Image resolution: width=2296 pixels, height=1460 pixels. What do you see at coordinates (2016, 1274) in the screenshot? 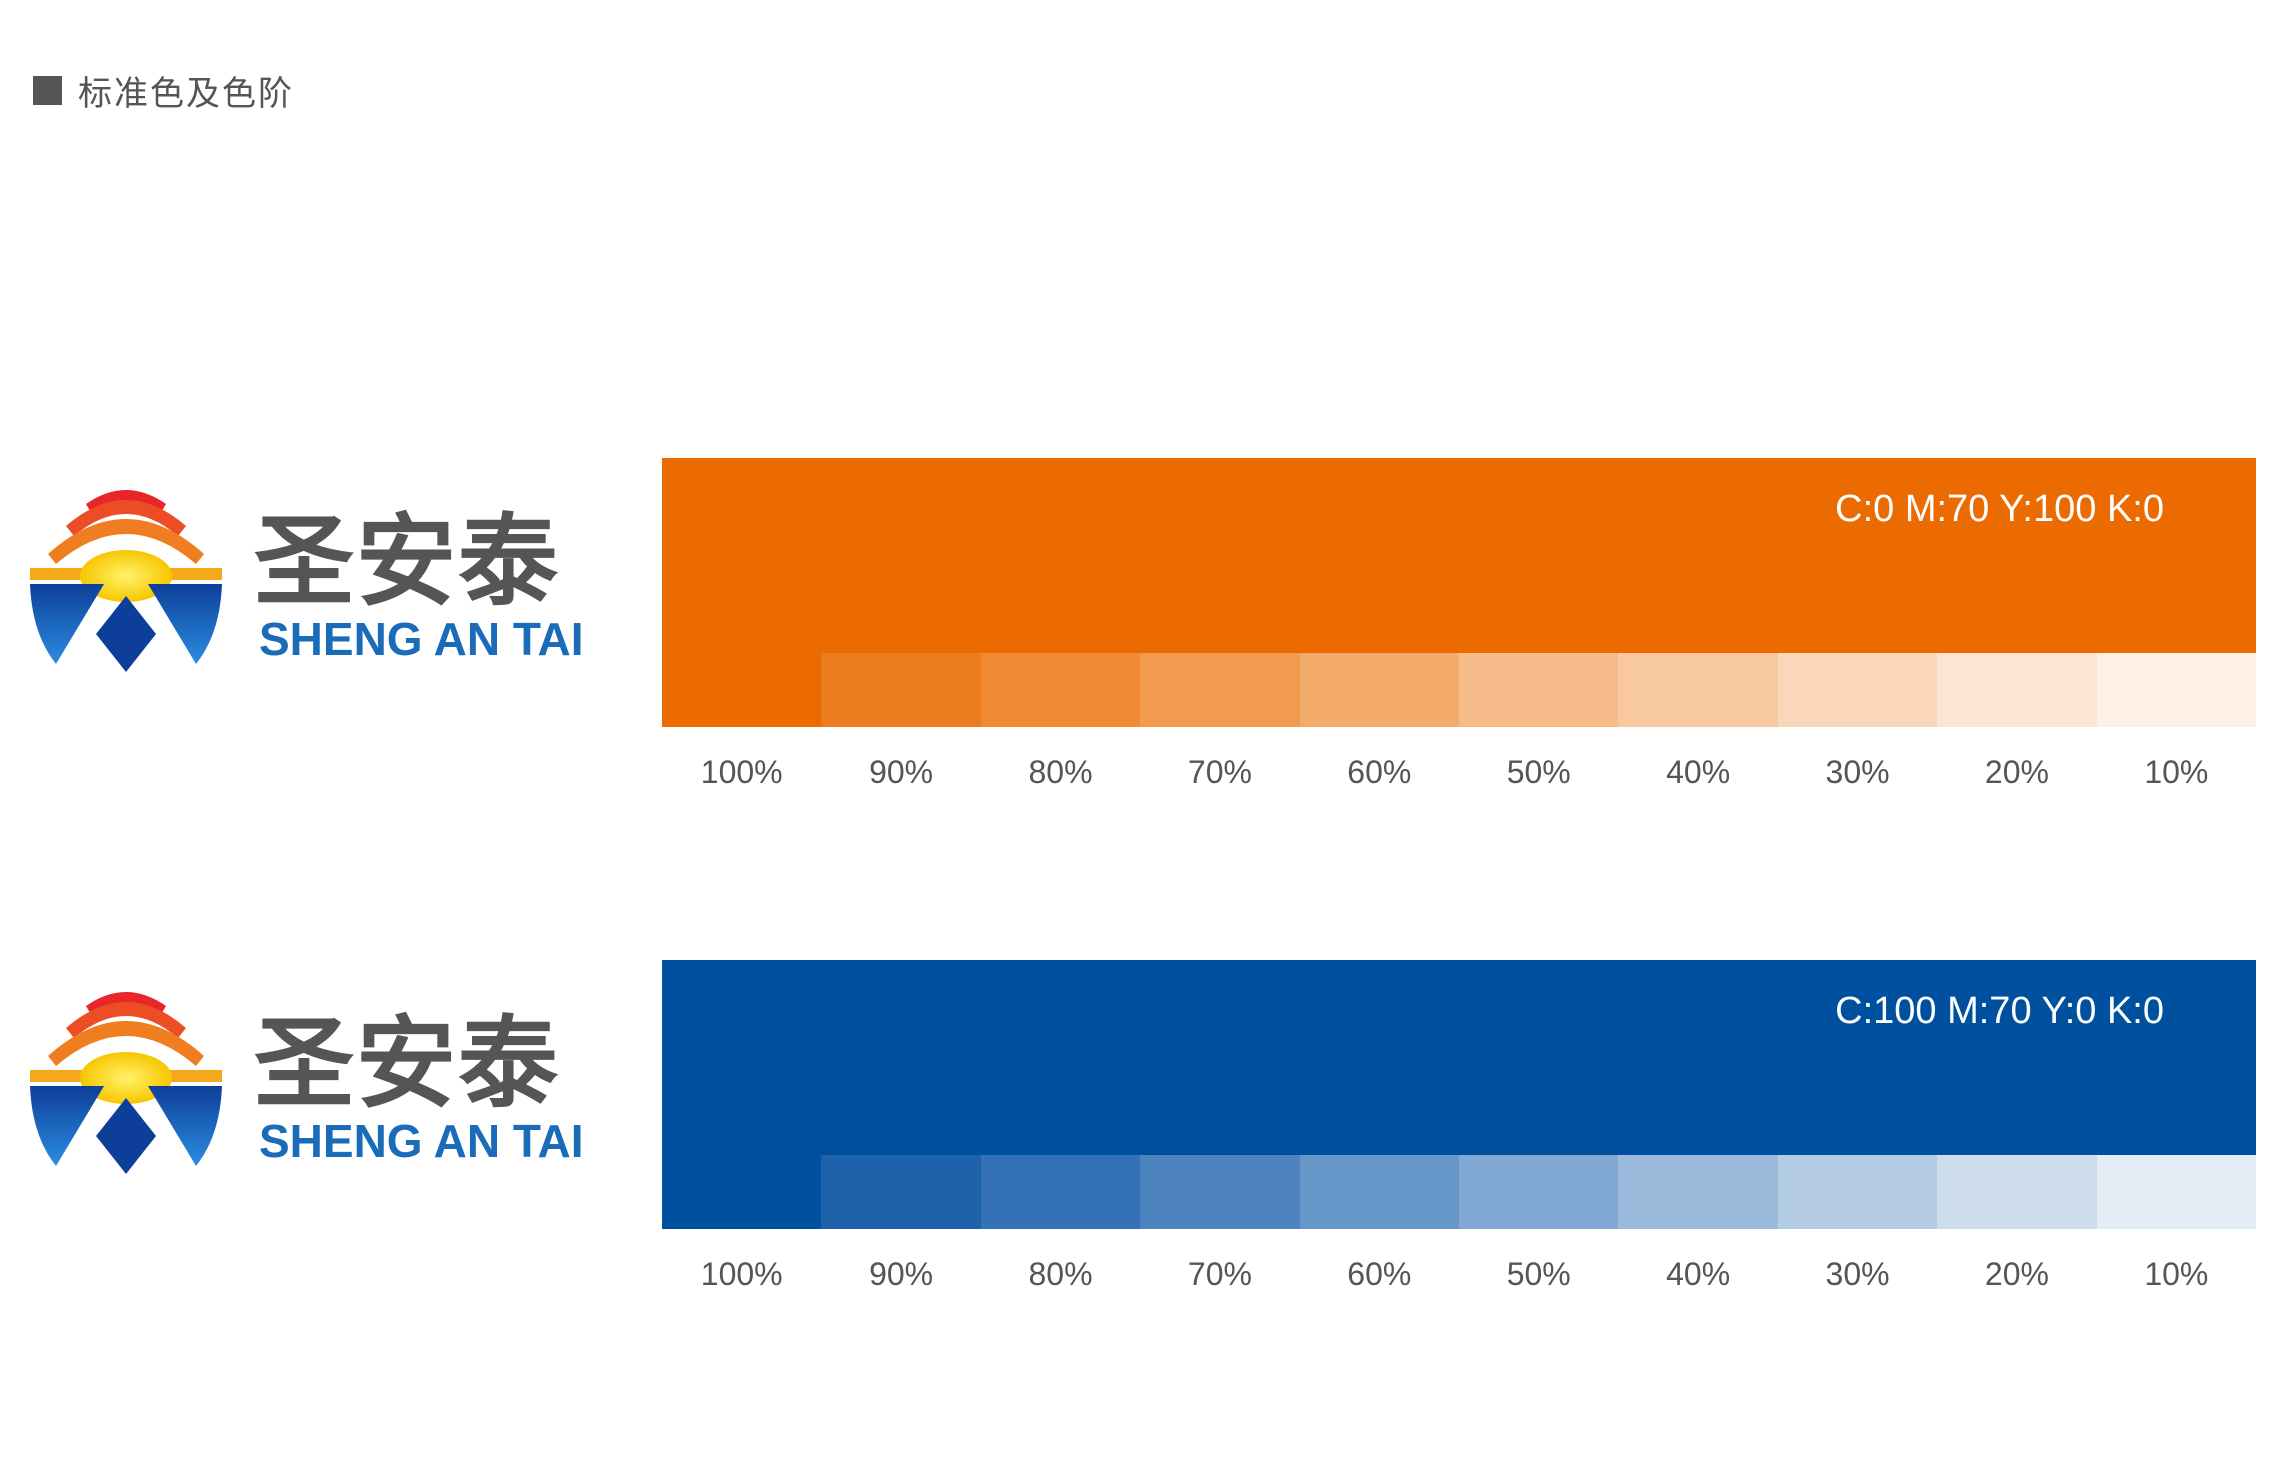
I see `blue-percent-label: 20%` at bounding box center [2016, 1274].